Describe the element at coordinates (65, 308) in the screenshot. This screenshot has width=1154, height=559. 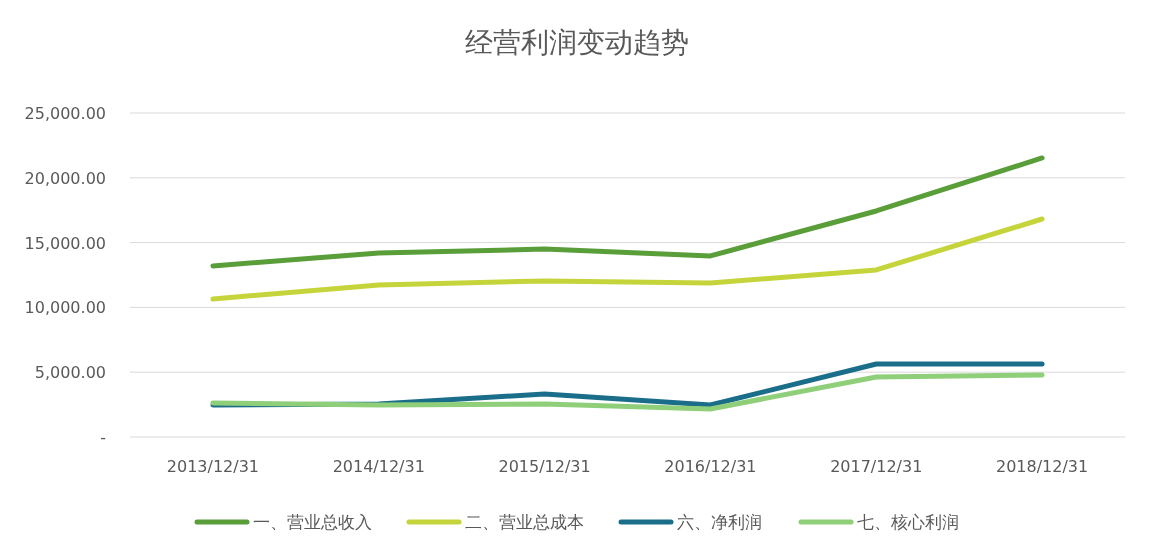
I see `y-tick-label: 10,000.00` at that location.